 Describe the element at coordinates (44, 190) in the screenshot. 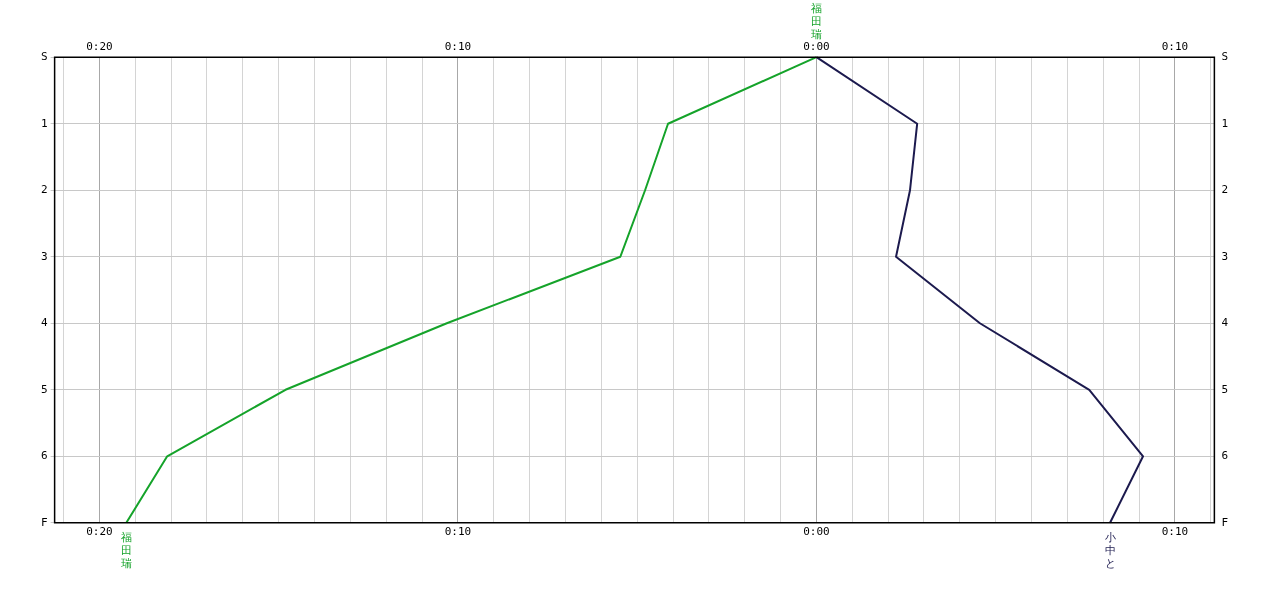

I see `y-tick-label: 2` at that location.